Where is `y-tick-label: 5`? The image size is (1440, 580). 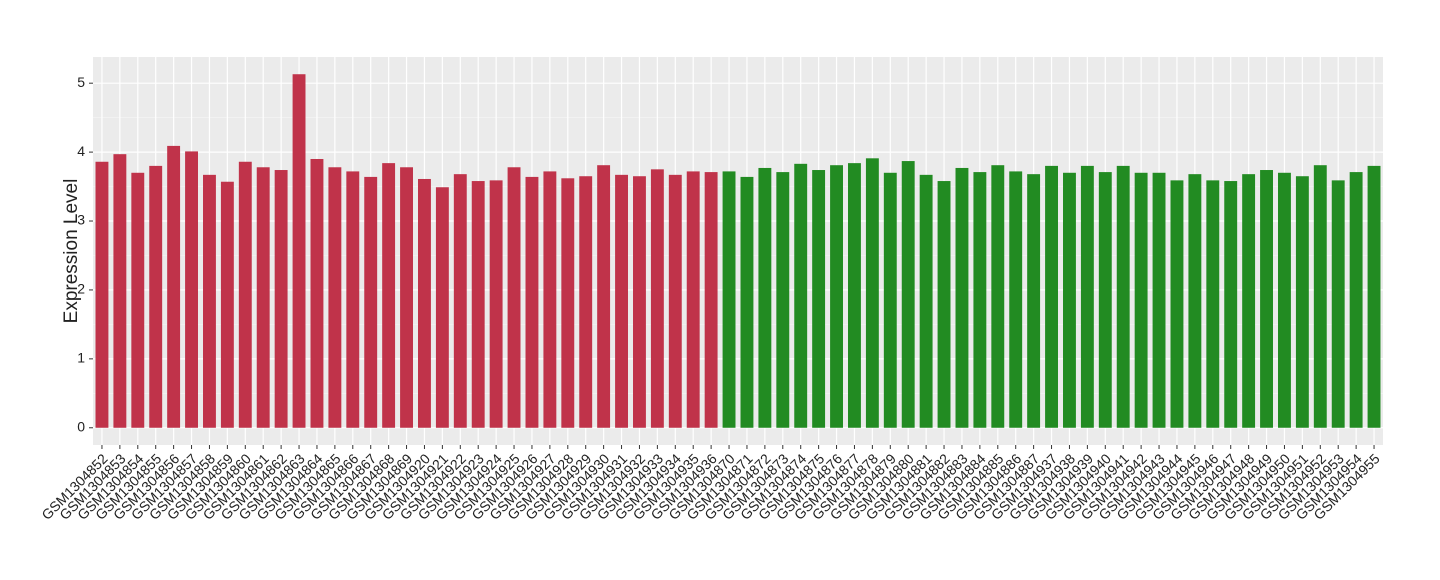 y-tick-label: 5 is located at coordinates (81, 82).